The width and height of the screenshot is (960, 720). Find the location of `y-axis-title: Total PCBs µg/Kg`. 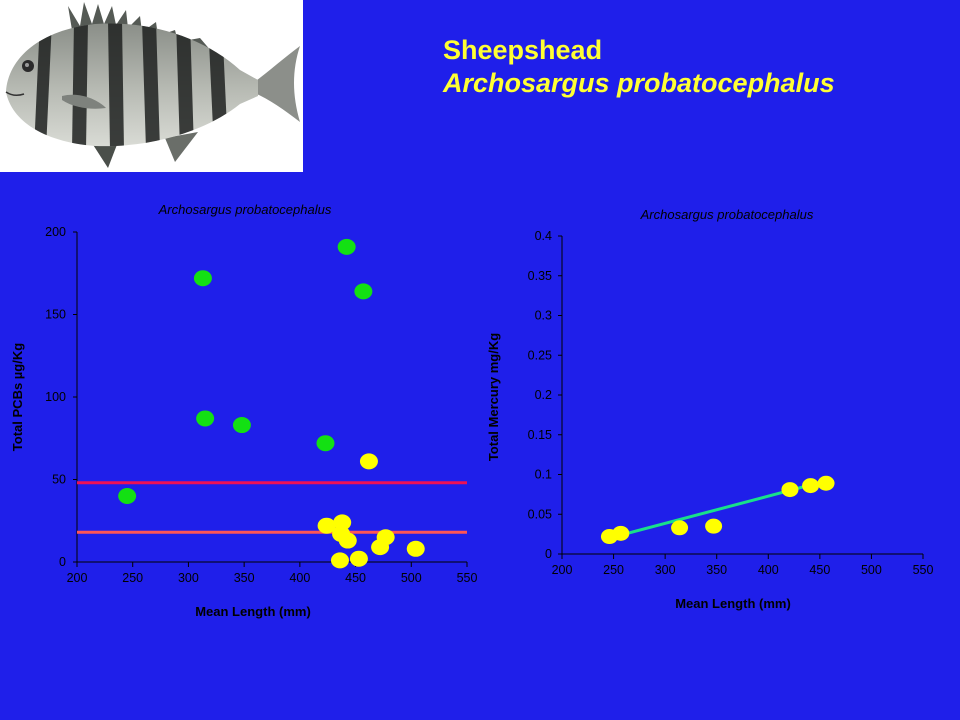

y-axis-title: Total PCBs µg/Kg is located at coordinates (17, 397).